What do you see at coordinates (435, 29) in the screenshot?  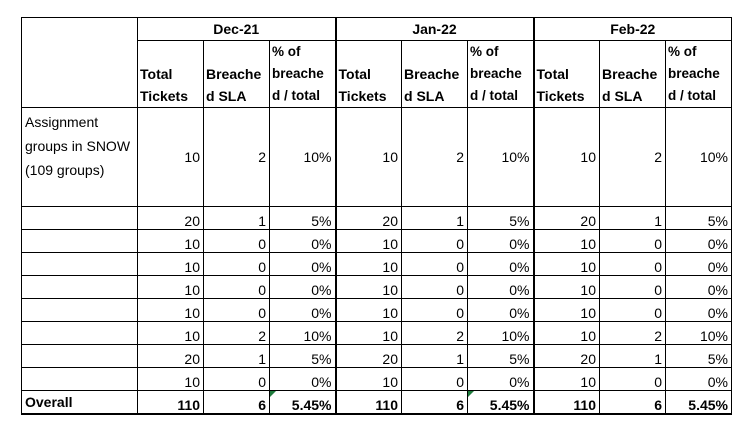 I see `month-header: Jan-22` at bounding box center [435, 29].